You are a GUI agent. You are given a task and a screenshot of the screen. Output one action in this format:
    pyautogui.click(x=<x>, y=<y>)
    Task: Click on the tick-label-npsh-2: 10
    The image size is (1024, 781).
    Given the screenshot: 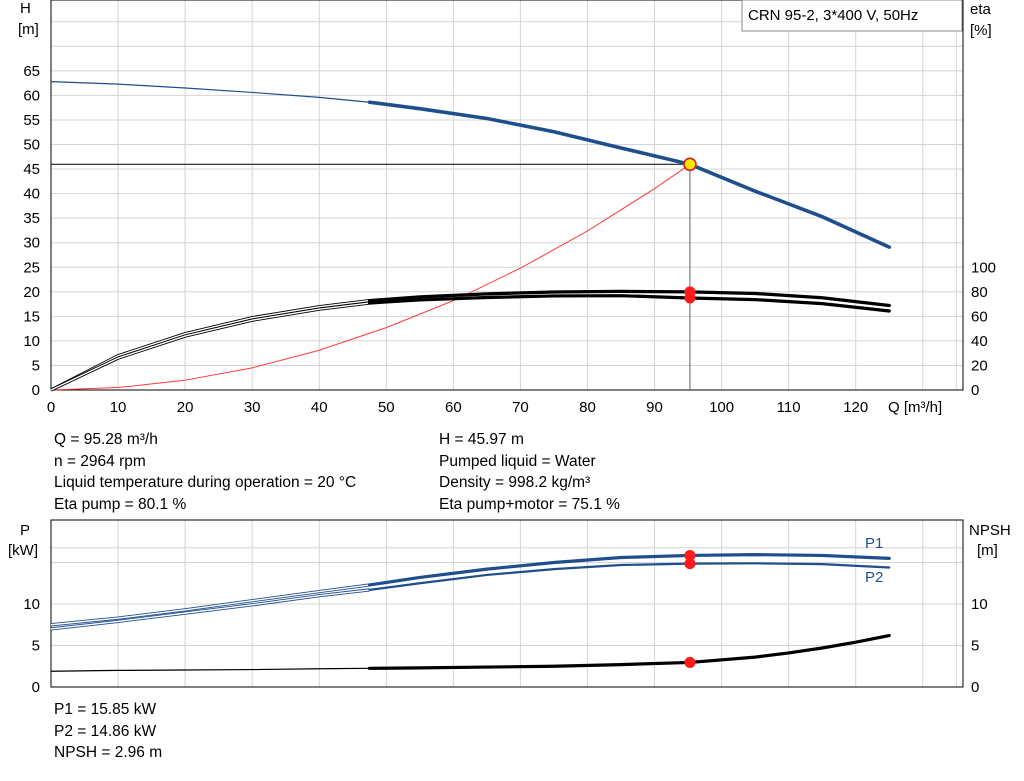 What is the action you would take?
    pyautogui.click(x=979, y=604)
    